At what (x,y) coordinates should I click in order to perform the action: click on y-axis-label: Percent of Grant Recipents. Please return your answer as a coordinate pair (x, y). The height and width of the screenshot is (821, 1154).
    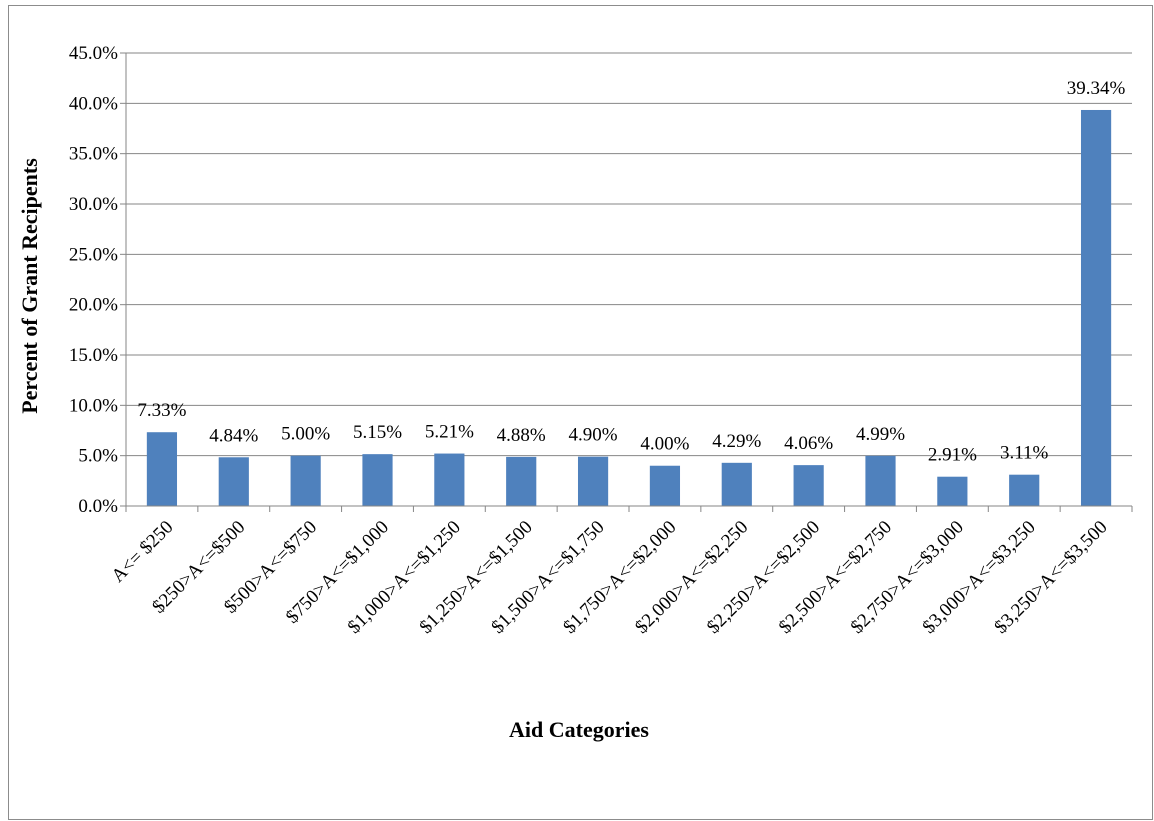
    Looking at the image, I should click on (29, 286).